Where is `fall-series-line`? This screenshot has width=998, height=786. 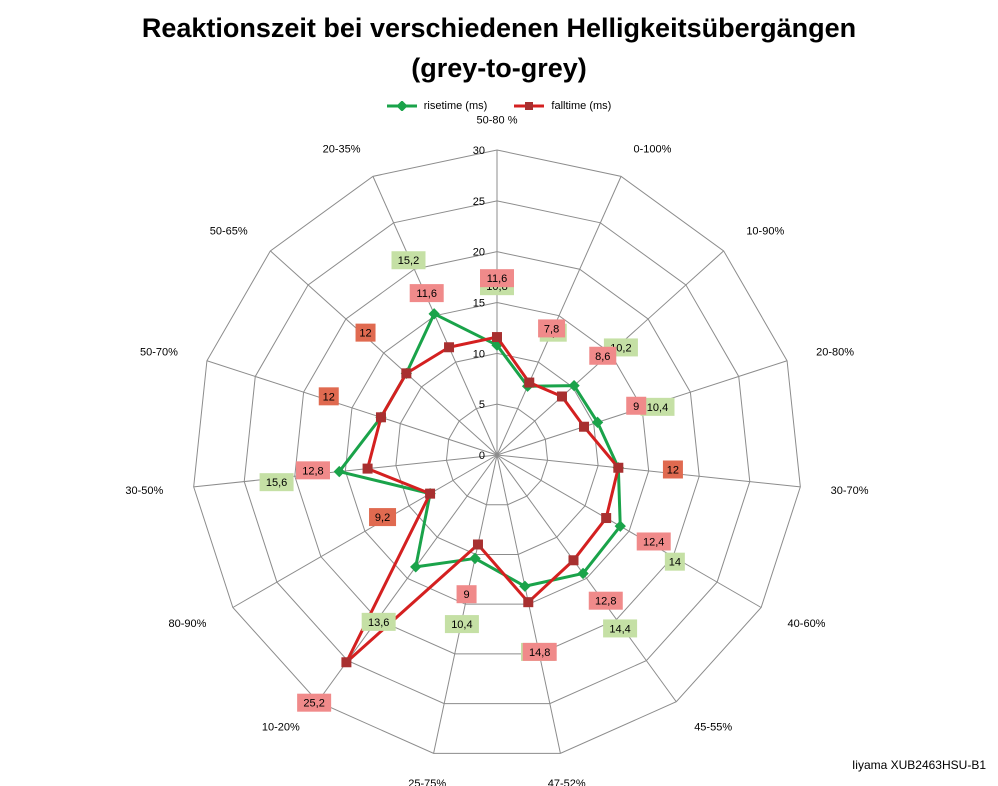 fall-series-line is located at coordinates (482, 499).